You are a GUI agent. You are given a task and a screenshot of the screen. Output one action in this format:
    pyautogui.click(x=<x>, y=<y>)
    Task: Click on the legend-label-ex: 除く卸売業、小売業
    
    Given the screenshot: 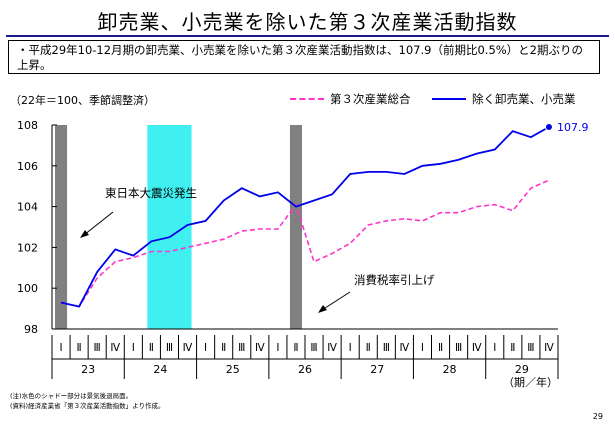 What is the action you would take?
    pyautogui.click(x=524, y=99)
    